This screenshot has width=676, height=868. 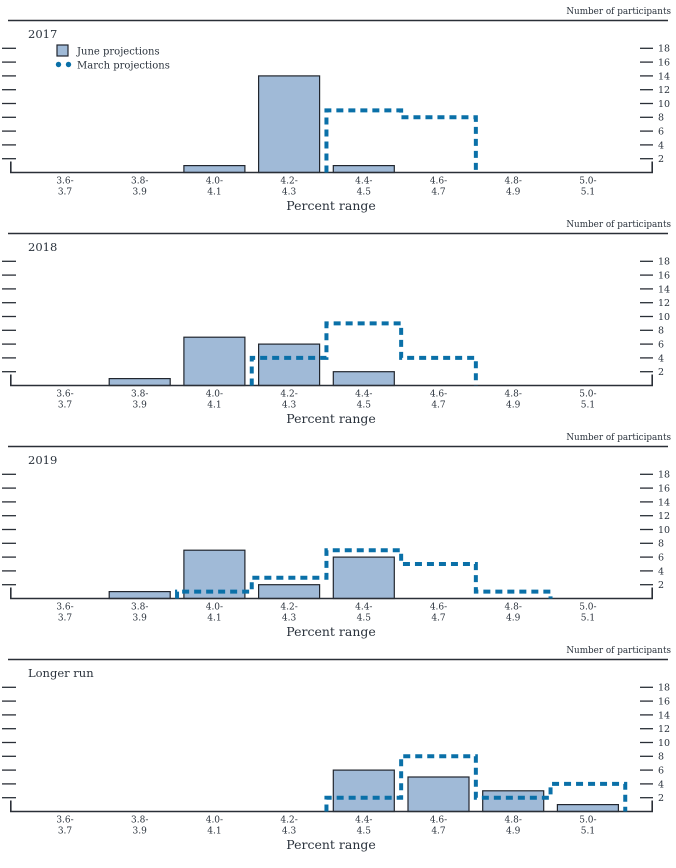 What do you see at coordinates (64, 608) in the screenshot?
I see `bin-label-top: 3.6-` at bounding box center [64, 608].